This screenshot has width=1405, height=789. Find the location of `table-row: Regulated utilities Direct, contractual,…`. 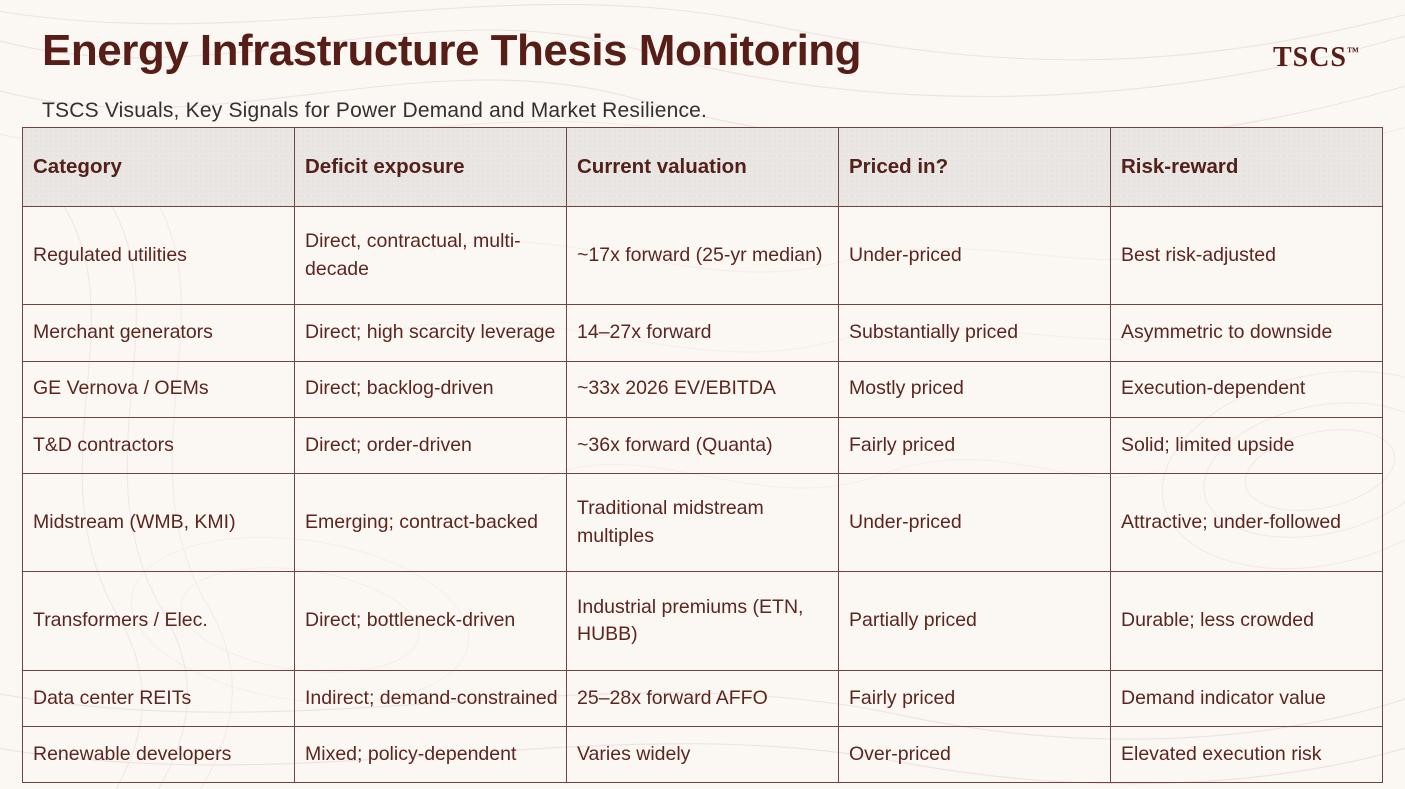

table-row: Regulated utilities Direct, contractual,… is located at coordinates (702, 255).